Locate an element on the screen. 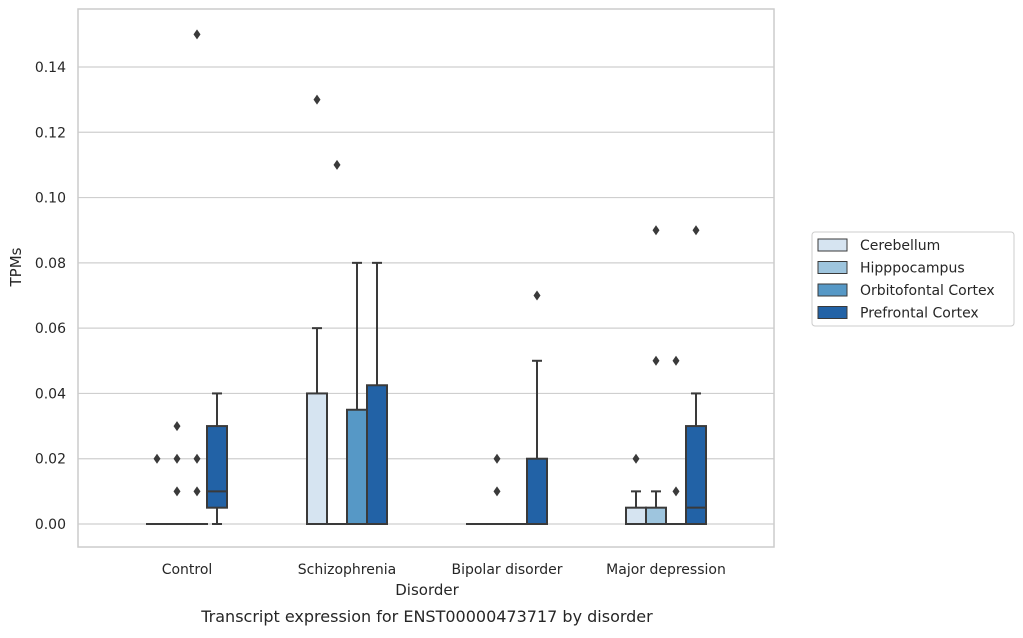 This screenshot has height=638, width=1023. y-tick-label: 0.10 is located at coordinates (50, 199).